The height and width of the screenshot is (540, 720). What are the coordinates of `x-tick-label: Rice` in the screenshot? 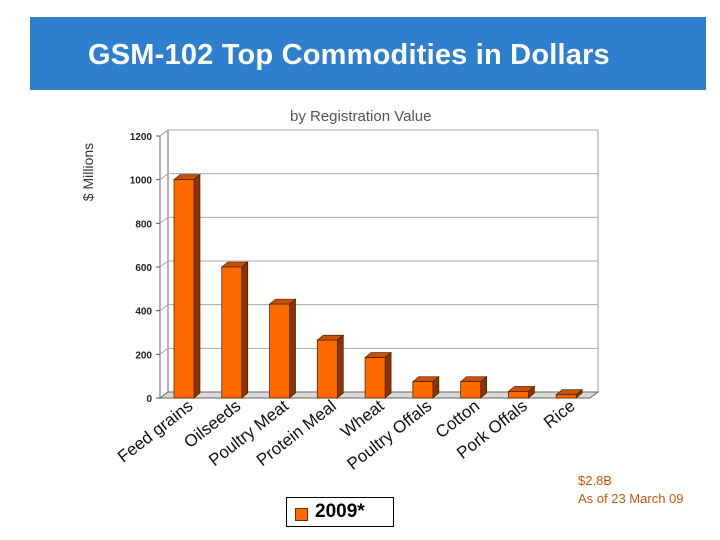 It's located at (559, 414).